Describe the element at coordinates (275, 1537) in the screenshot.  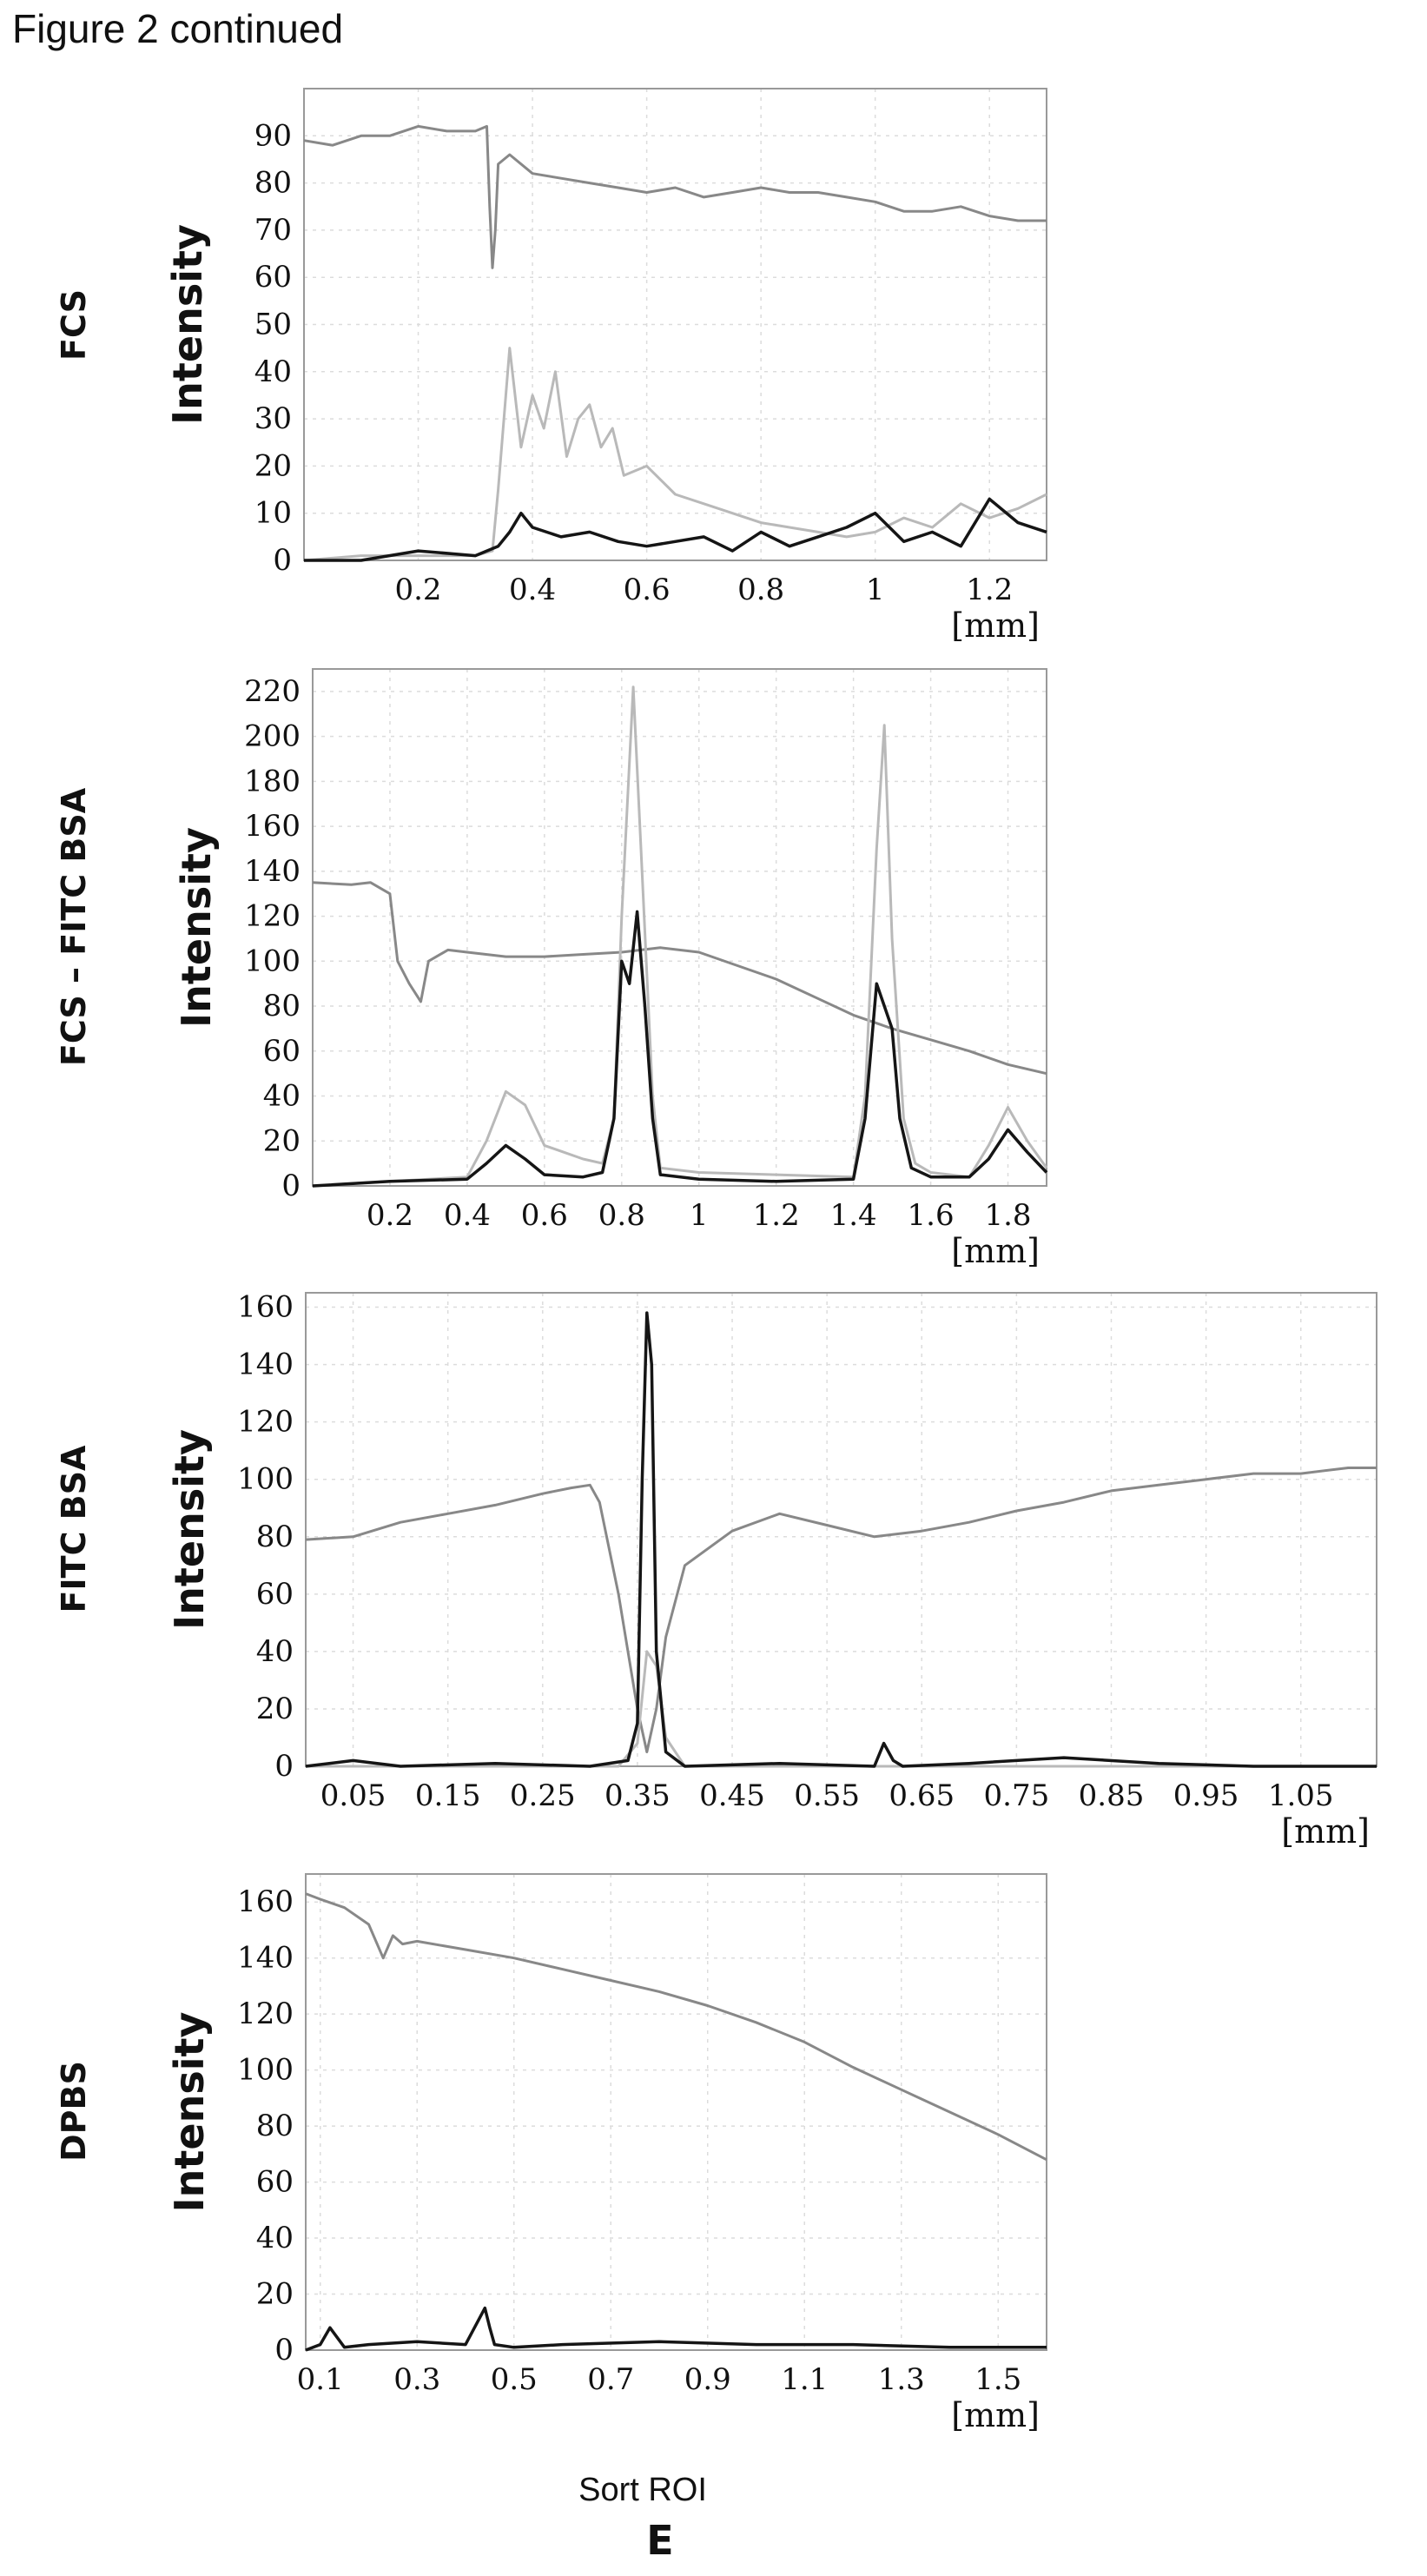
I see `chart-3-y-tick-label: 80` at that location.